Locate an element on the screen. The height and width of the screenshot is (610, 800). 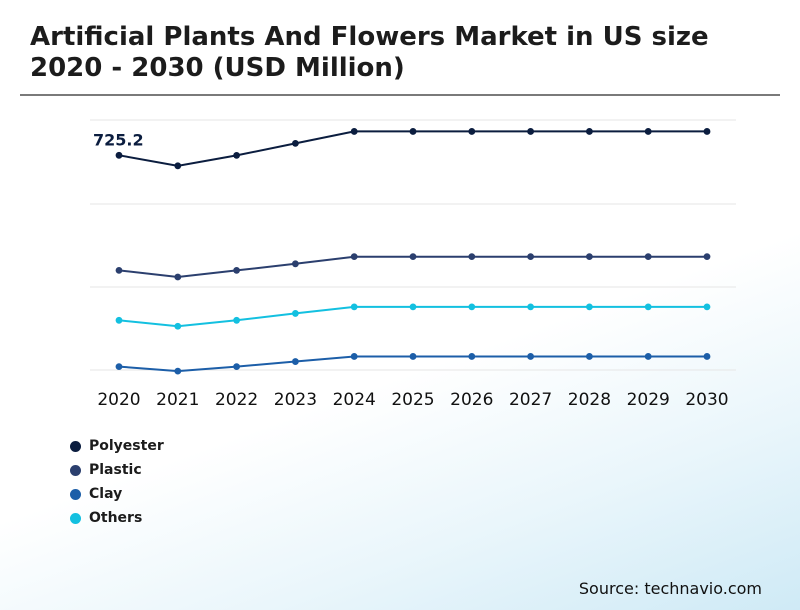
x-tick-label: 2030 is located at coordinates (706, 400).